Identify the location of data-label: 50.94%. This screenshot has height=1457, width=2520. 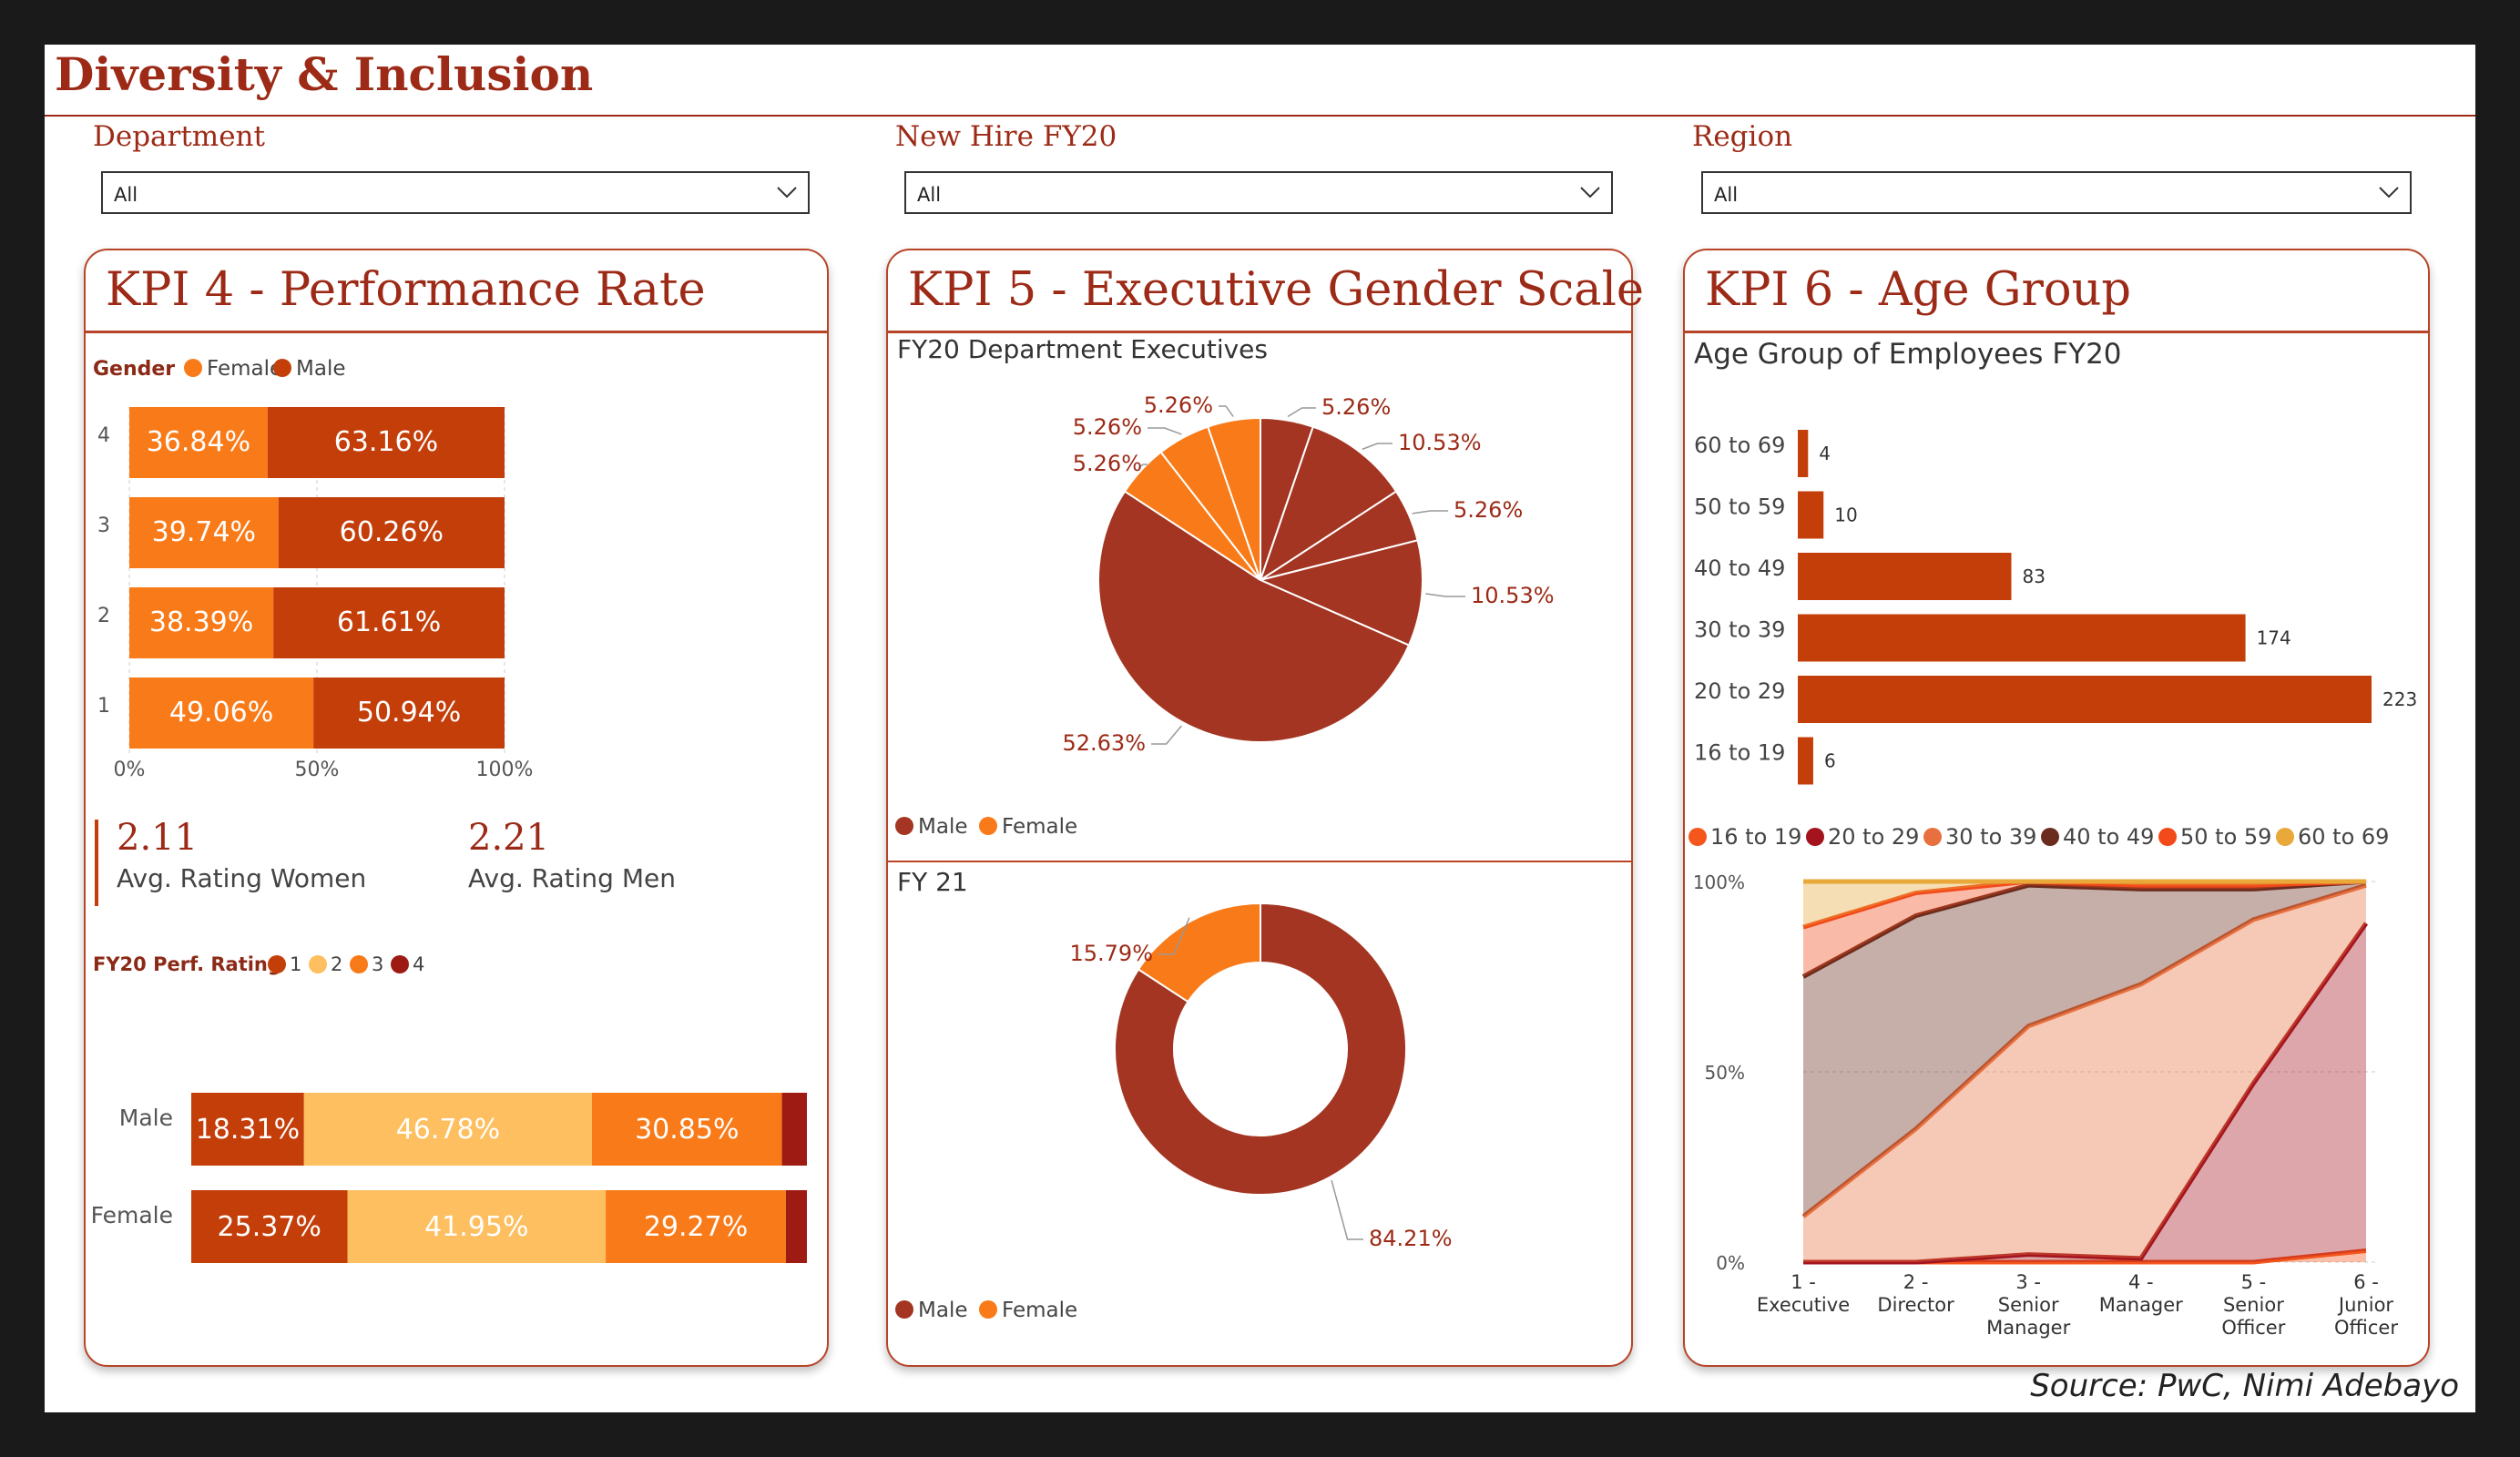
(409, 713).